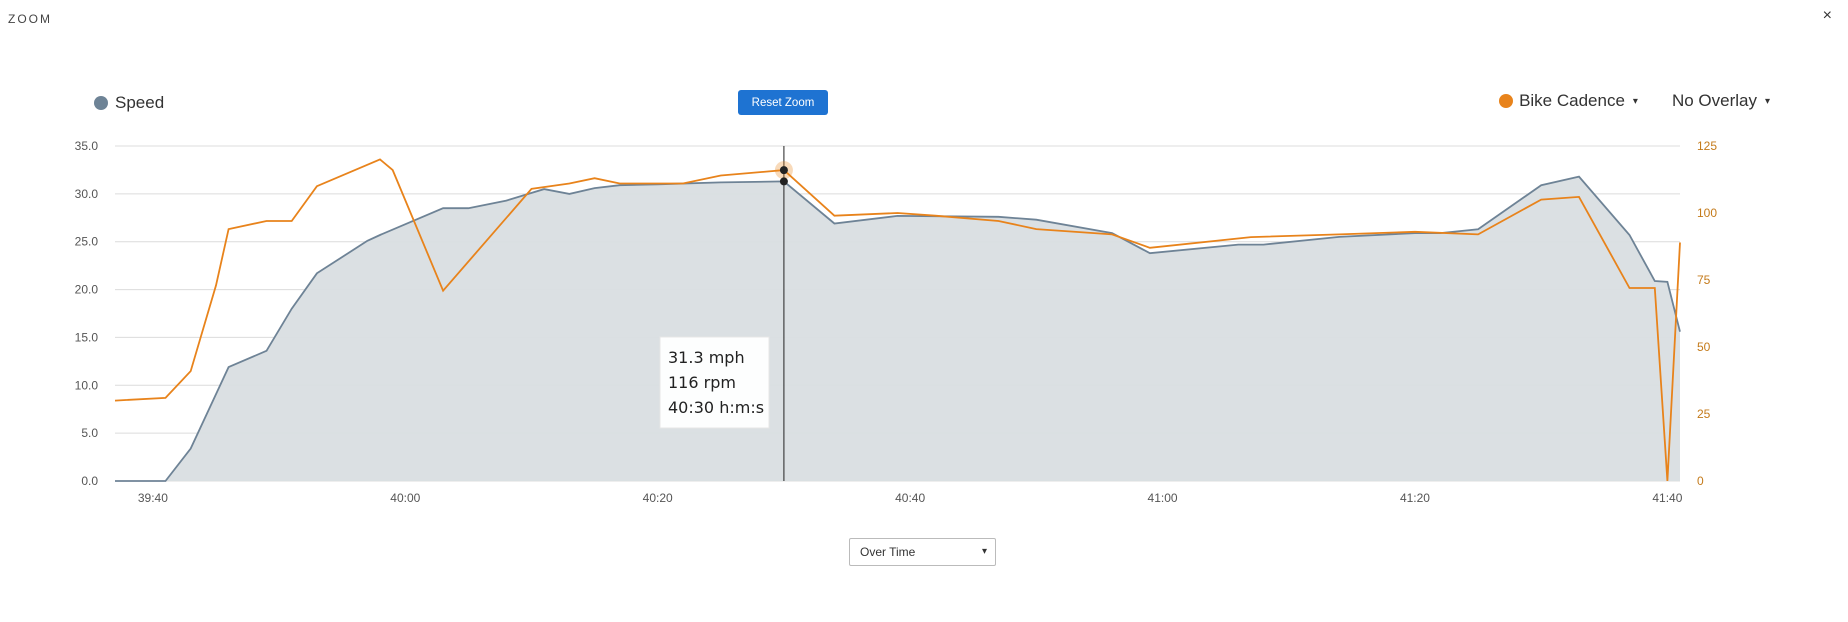 The image size is (1848, 622). What do you see at coordinates (87, 290) in the screenshot?
I see `y-left-tick-label: 20.0` at bounding box center [87, 290].